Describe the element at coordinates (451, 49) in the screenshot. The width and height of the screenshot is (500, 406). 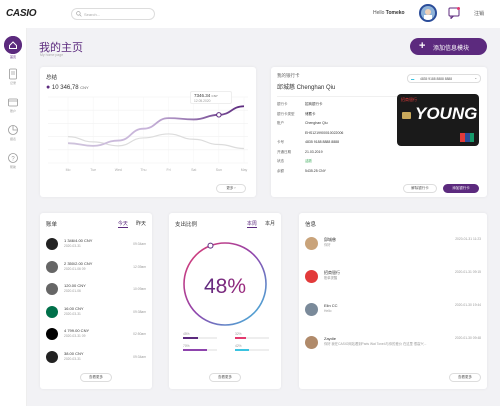
I see `add-module-label: 添加信息模块` at that location.